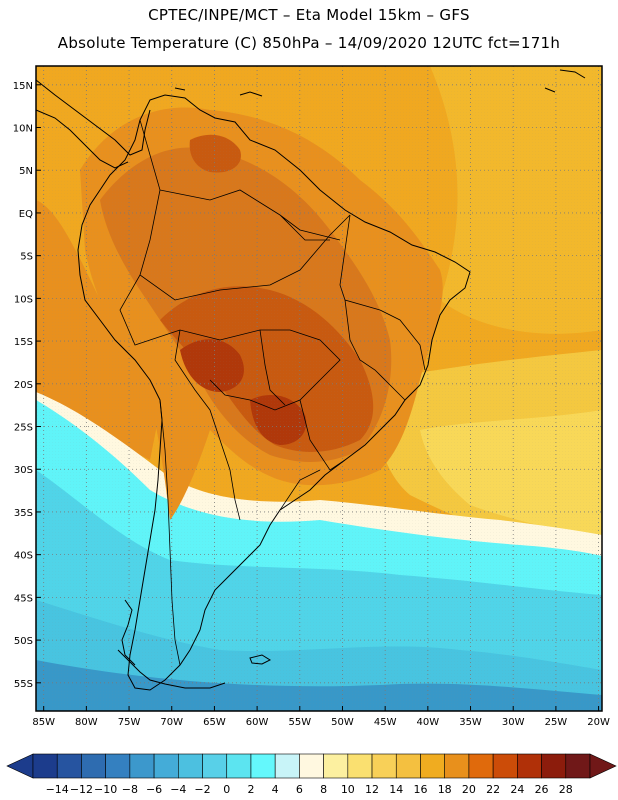  What do you see at coordinates (23, 556) in the screenshot?
I see `lat-label: 40S` at bounding box center [23, 556].